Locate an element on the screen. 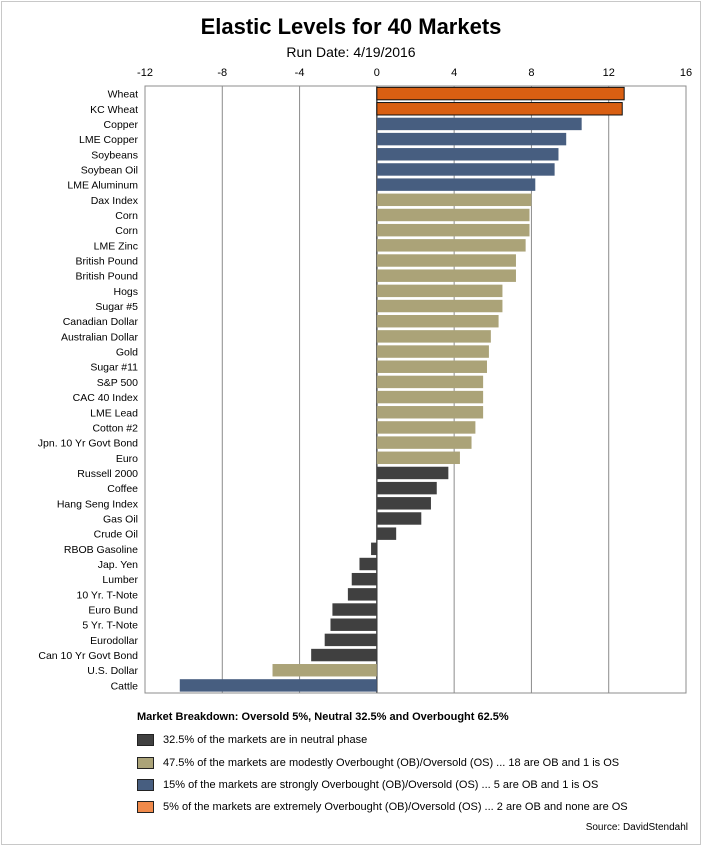 This screenshot has width=702, height=846. category-label: LME Lead is located at coordinates (114, 413).